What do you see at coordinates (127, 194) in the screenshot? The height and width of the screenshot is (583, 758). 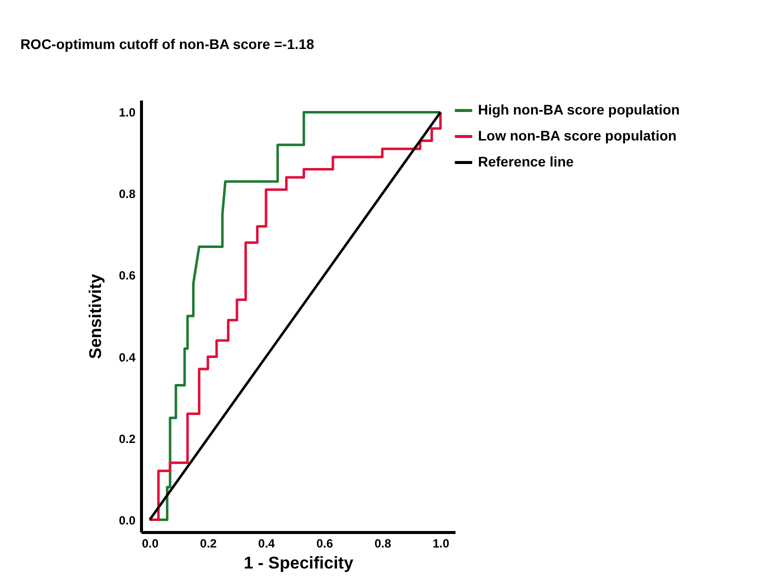 I see `y-tick-label: 0.8` at bounding box center [127, 194].